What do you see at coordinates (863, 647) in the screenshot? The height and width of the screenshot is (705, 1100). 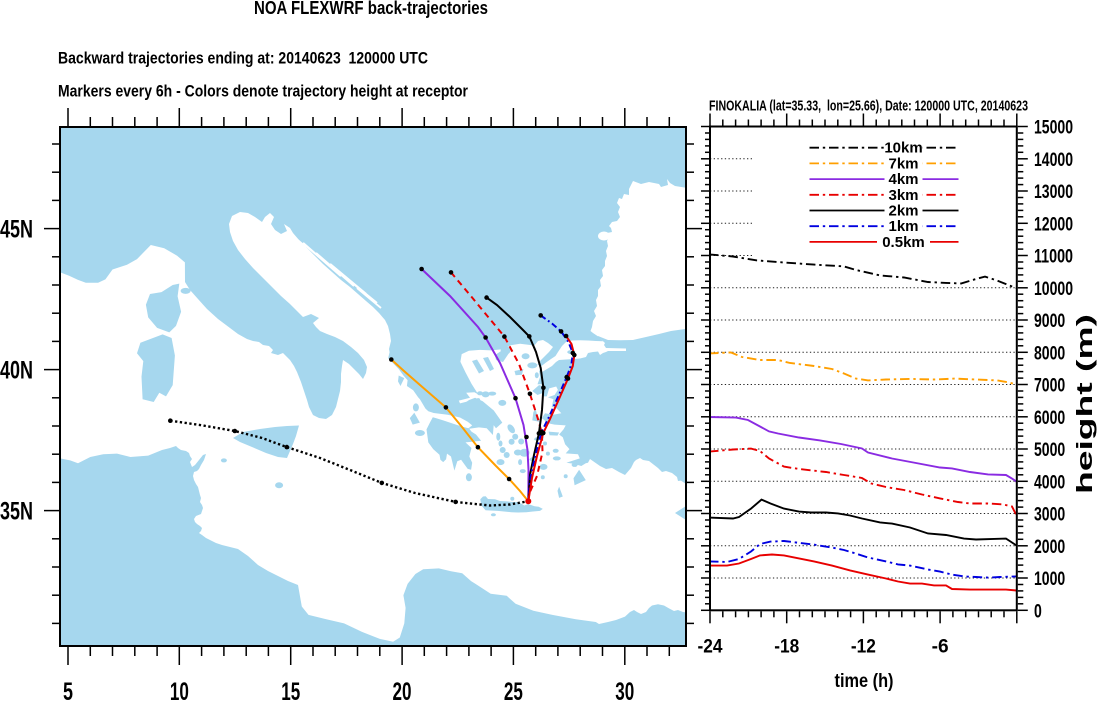 I see `svg-text: -12` at bounding box center [863, 647].